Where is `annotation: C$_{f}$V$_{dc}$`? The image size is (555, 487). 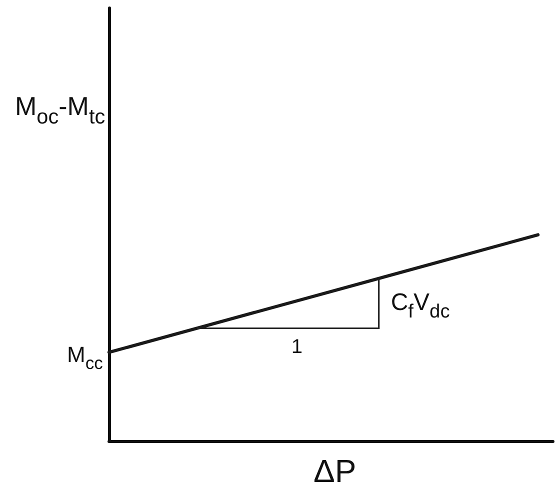
annotation: C$_{f}$V$_{dc}$ is located at coordinates (420, 306).